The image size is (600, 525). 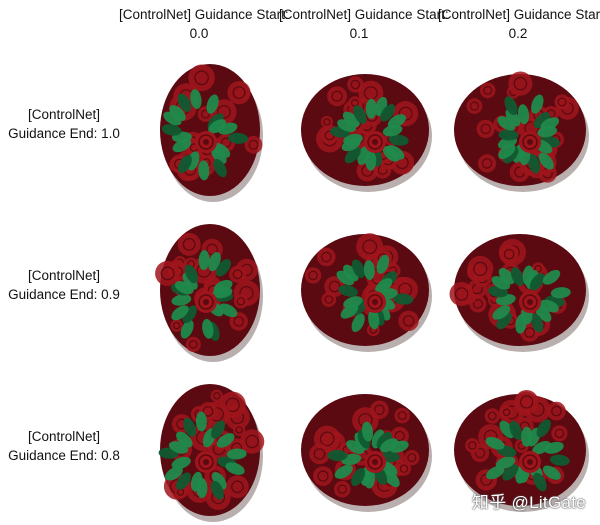 I want to click on grid-image-r1-c0, so click(x=210, y=290).